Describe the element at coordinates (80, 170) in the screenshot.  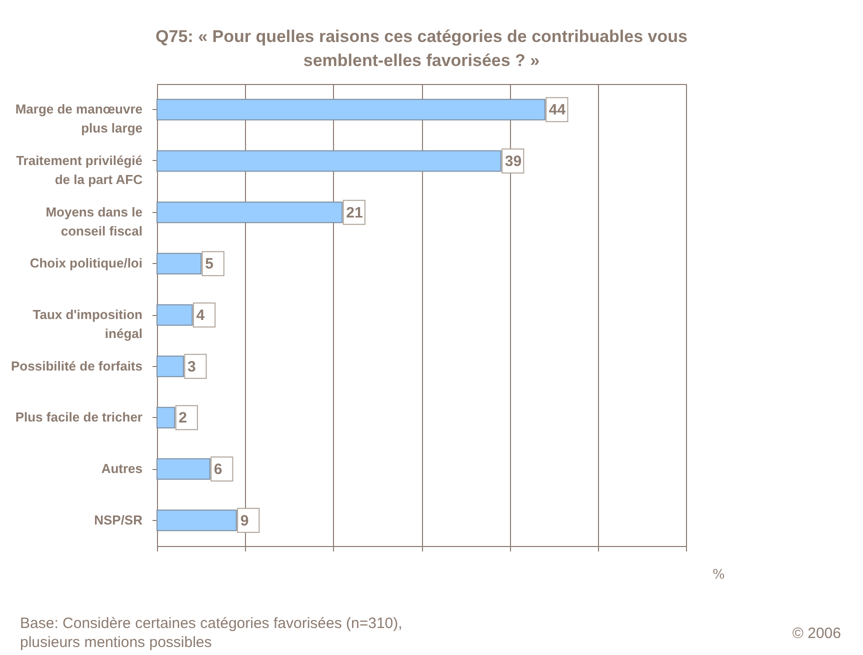
I see `y-tick-label: Traitement privilégié de la part AFC` at that location.